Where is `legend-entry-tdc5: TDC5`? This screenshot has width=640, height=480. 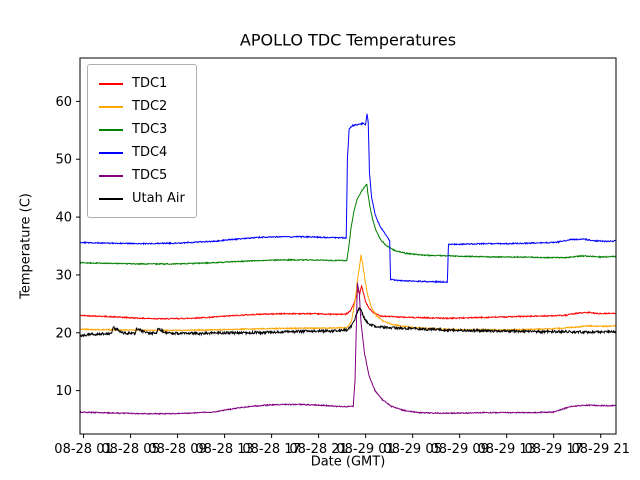 legend-entry-tdc5: TDC5 is located at coordinates (142, 175).